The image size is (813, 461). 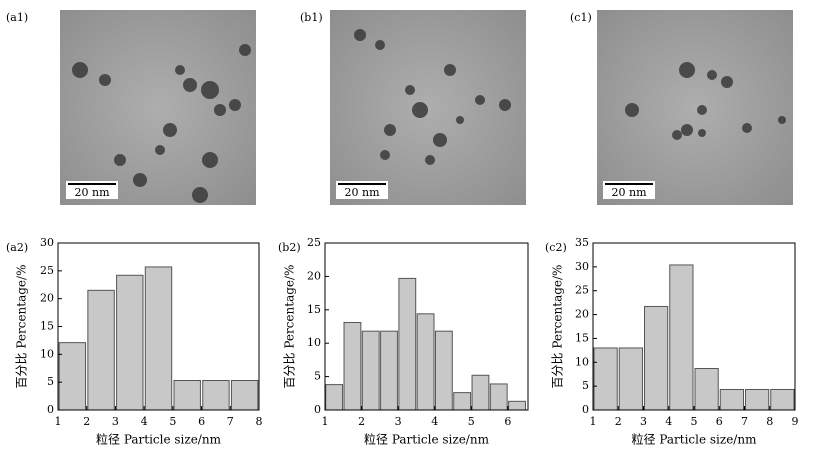 I want to click on panel-label: (b1), so click(x=311, y=17).